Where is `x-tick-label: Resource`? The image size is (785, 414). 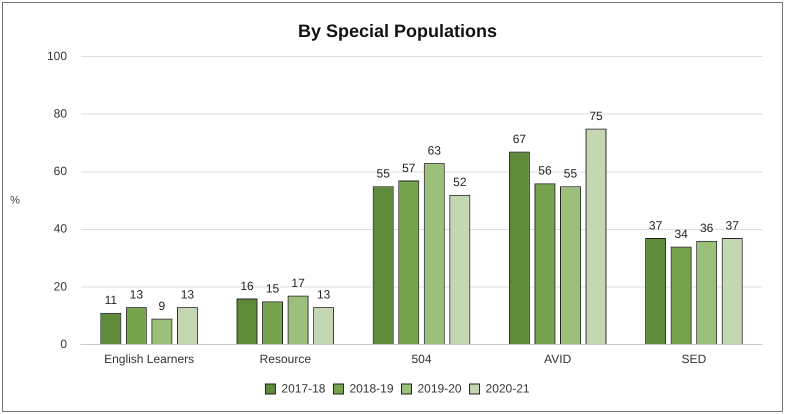
x-tick-label: Resource is located at coordinates (286, 359).